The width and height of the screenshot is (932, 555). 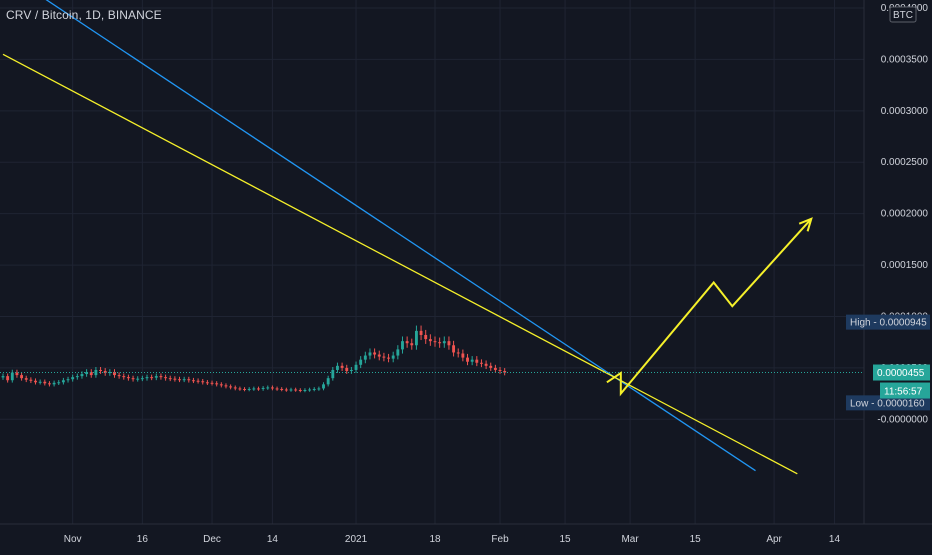 I want to click on projection-path, so click(x=709, y=307).